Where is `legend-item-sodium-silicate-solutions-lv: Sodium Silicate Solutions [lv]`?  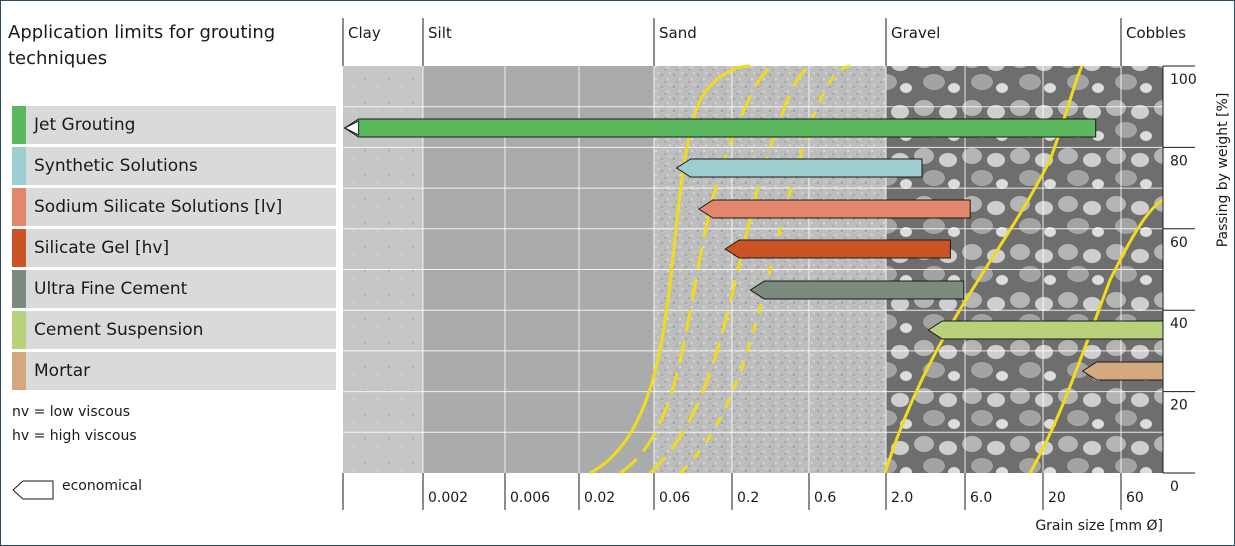
legend-item-sodium-silicate-solutions-lv: Sodium Silicate Solutions [lv] is located at coordinates (174, 207).